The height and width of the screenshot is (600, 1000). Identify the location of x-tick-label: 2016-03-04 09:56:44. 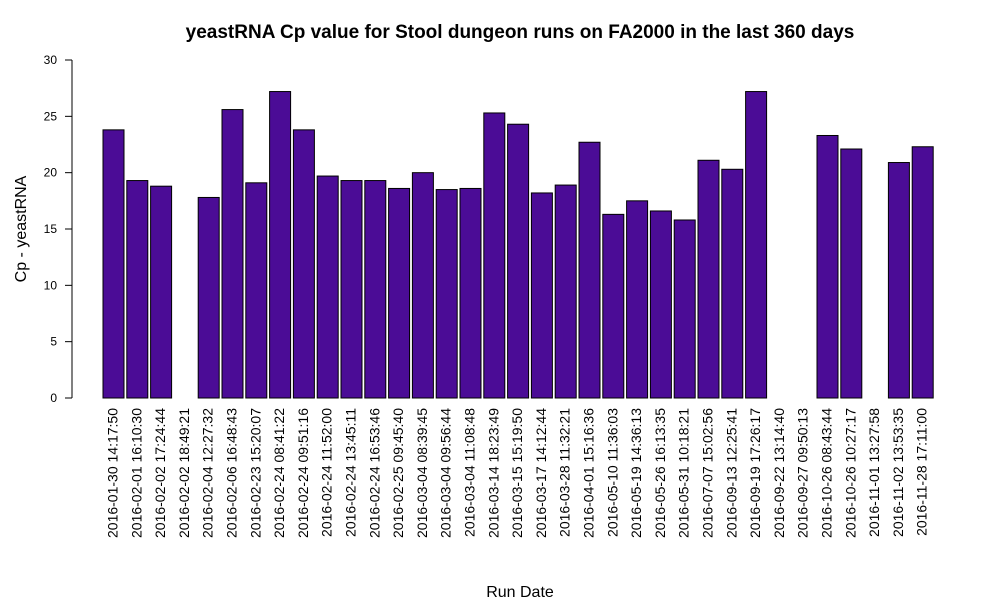
(446, 473).